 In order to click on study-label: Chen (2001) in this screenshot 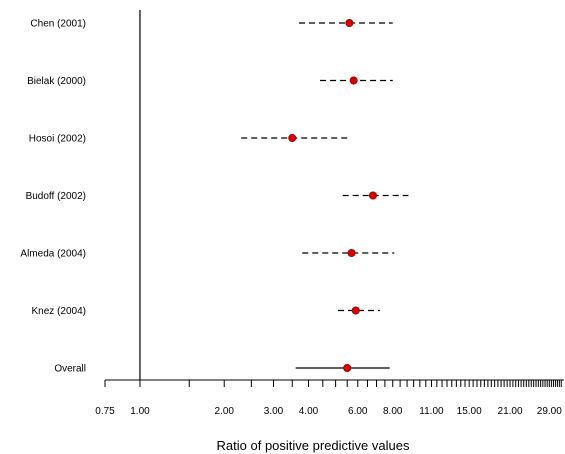, I will do `click(58, 24)`.